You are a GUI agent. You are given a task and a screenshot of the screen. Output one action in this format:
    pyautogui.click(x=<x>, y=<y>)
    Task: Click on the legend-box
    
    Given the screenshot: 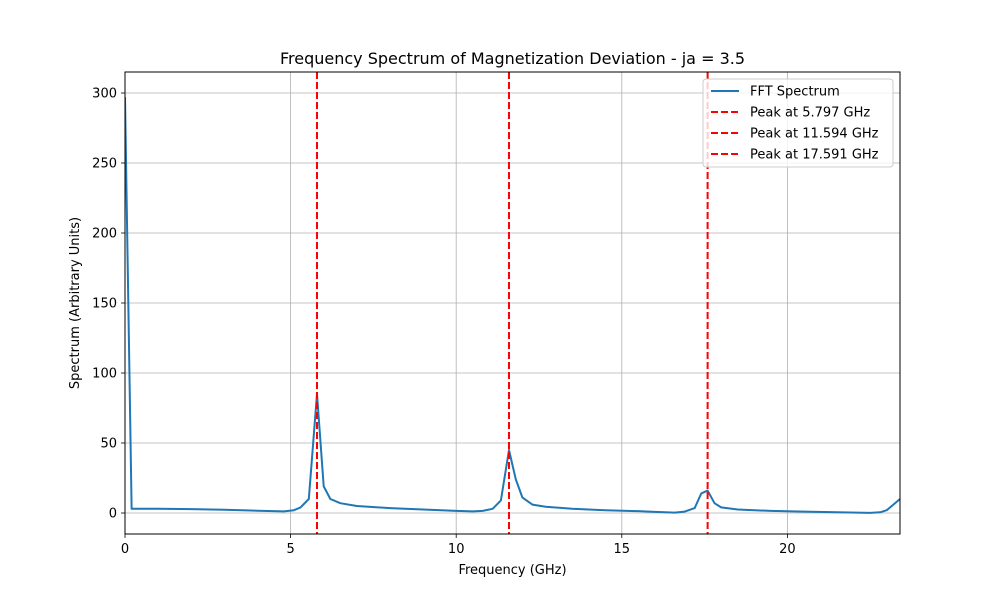 What is the action you would take?
    pyautogui.click(x=798, y=123)
    